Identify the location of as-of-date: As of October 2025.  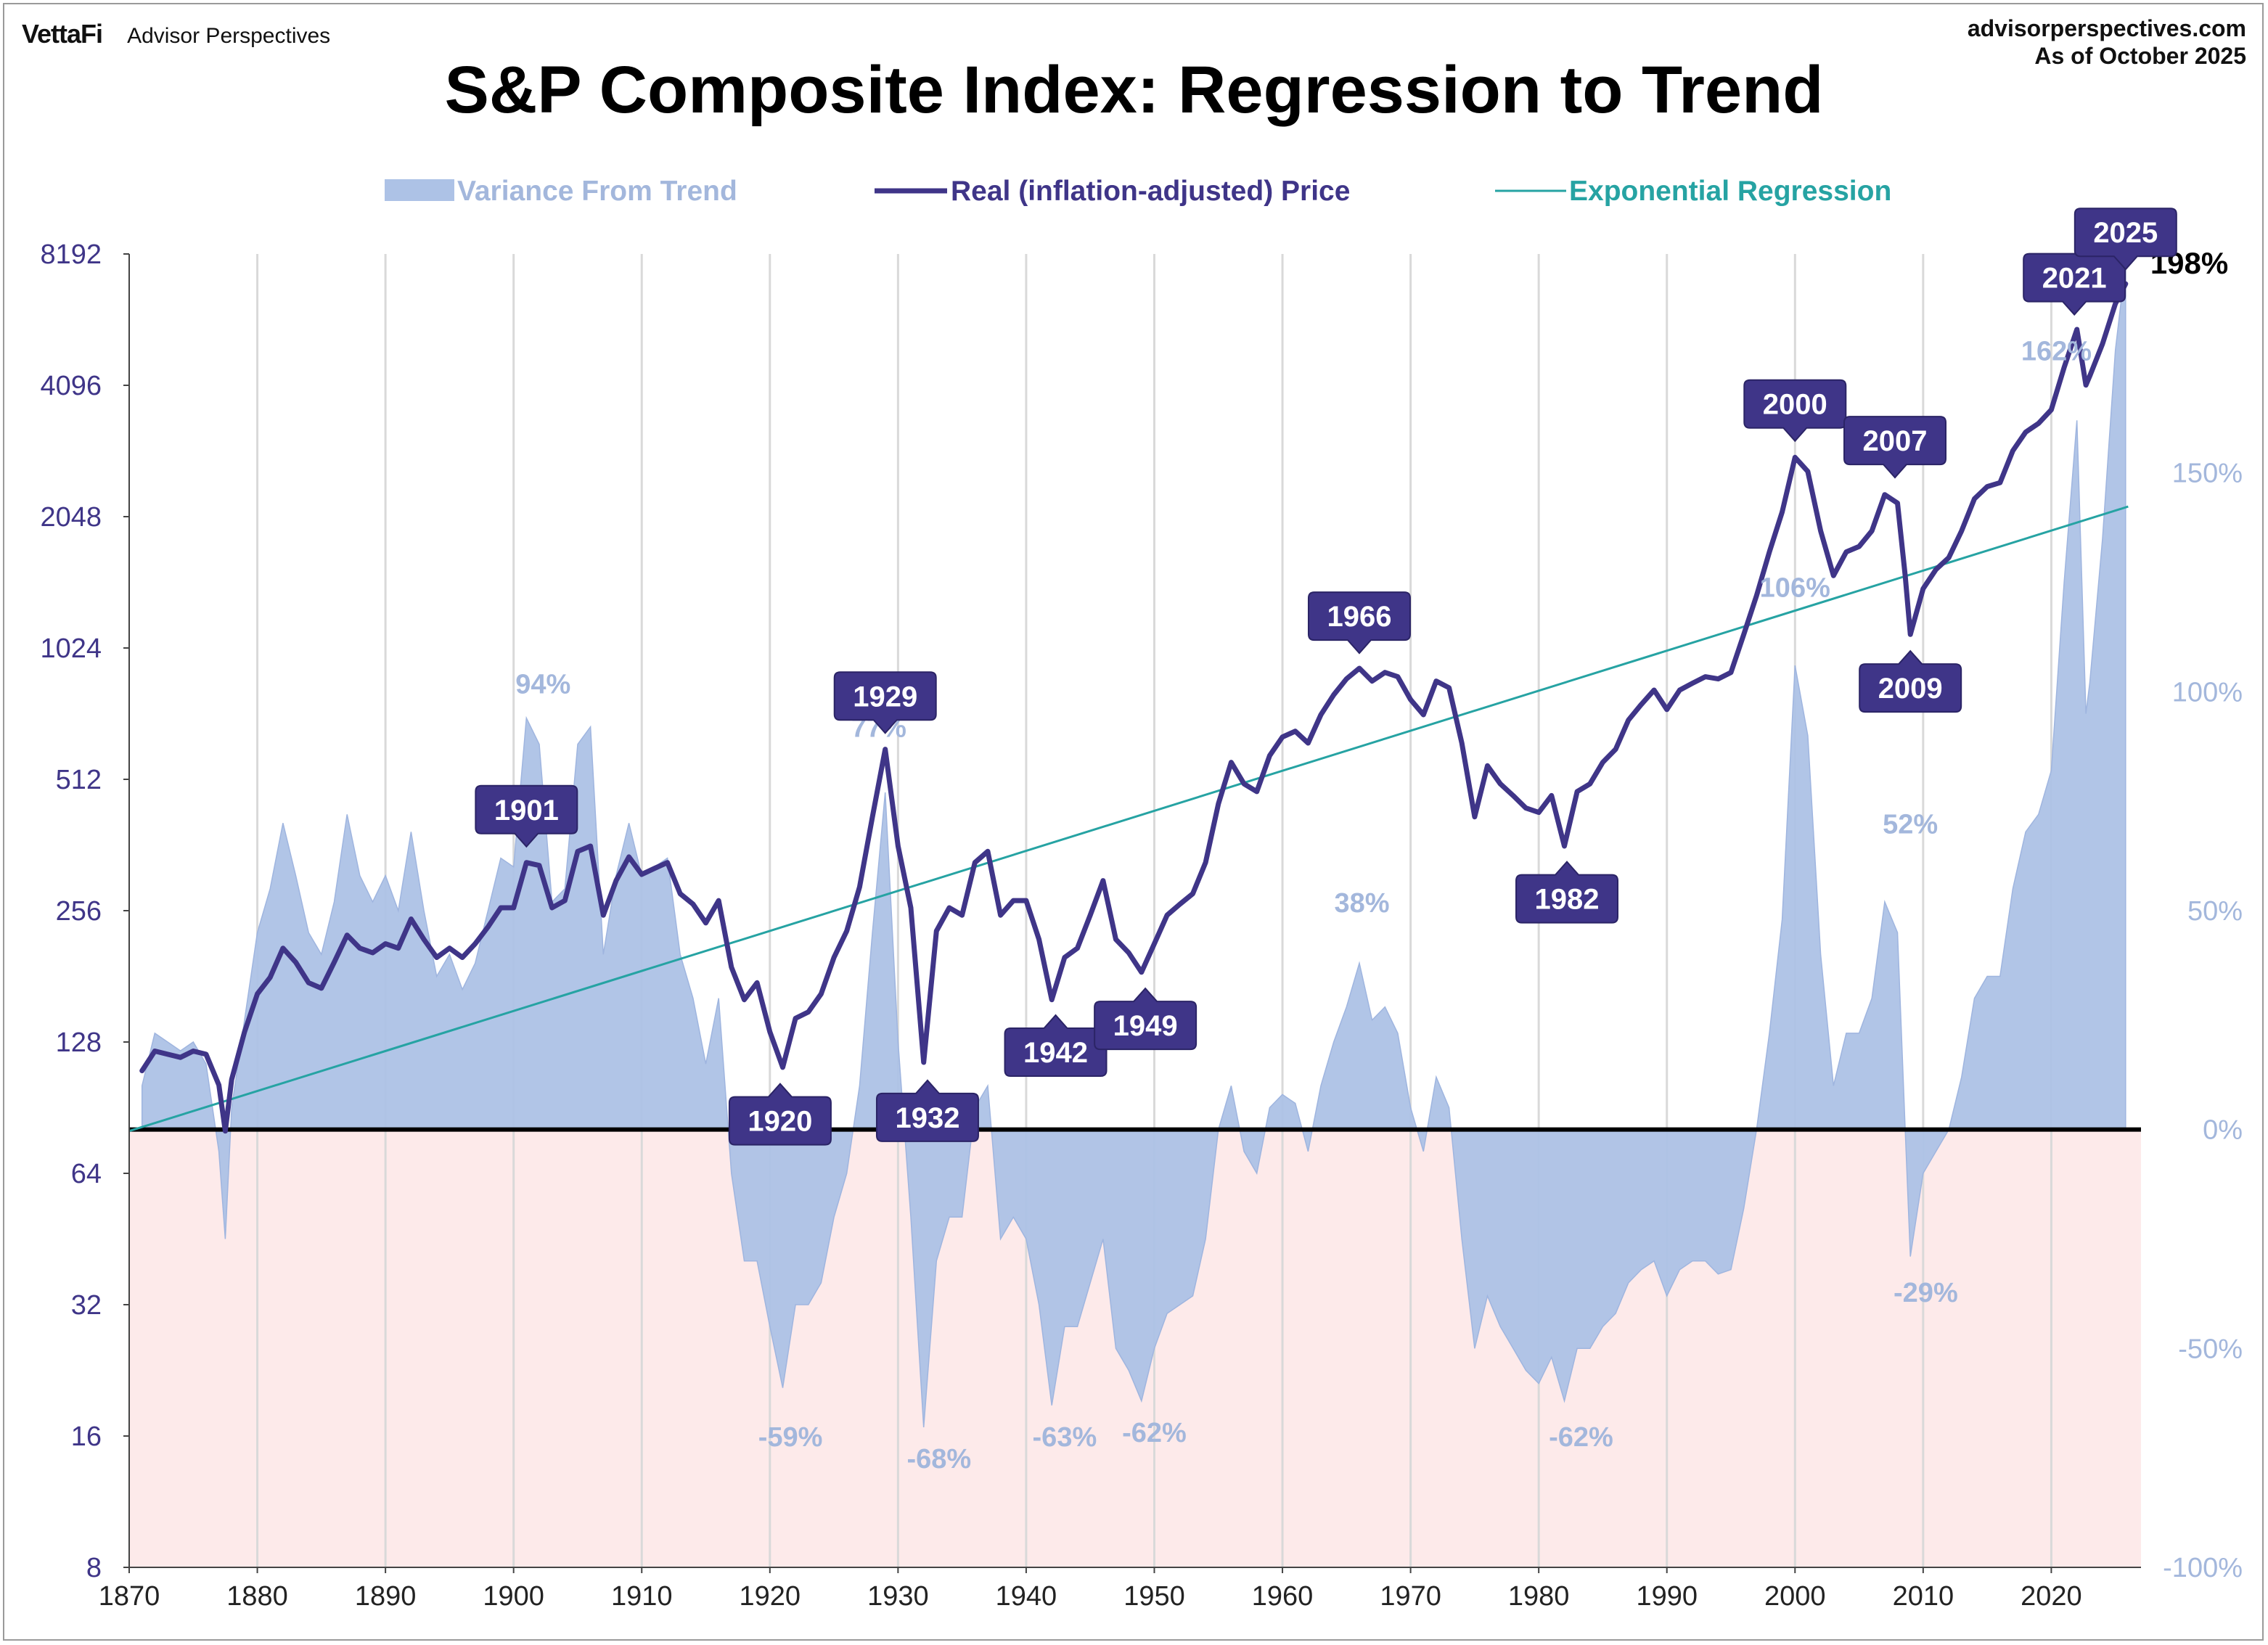
(2140, 56).